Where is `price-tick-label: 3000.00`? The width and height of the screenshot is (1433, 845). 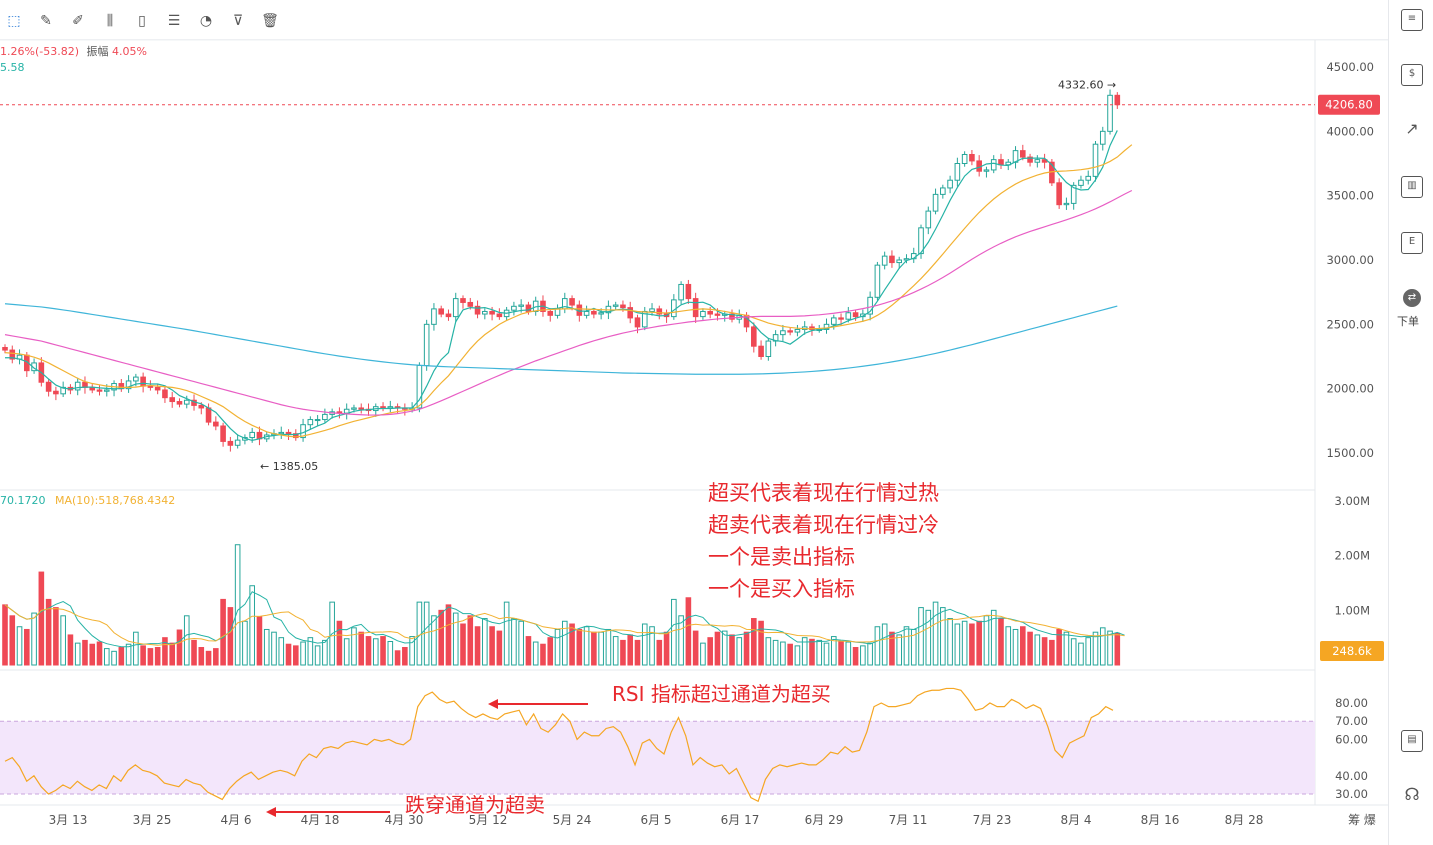 price-tick-label: 3000.00 is located at coordinates (1350, 260).